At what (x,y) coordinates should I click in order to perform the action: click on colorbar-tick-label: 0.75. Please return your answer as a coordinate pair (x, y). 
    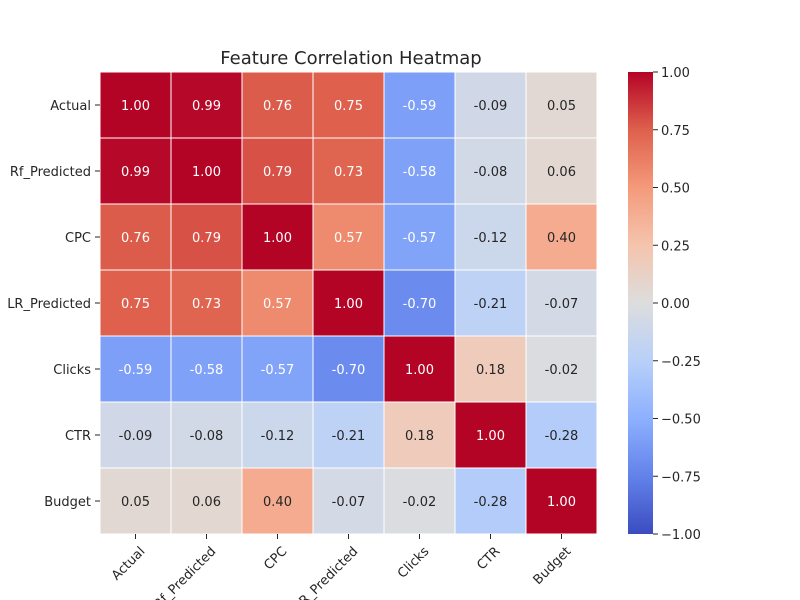
    Looking at the image, I should click on (675, 131).